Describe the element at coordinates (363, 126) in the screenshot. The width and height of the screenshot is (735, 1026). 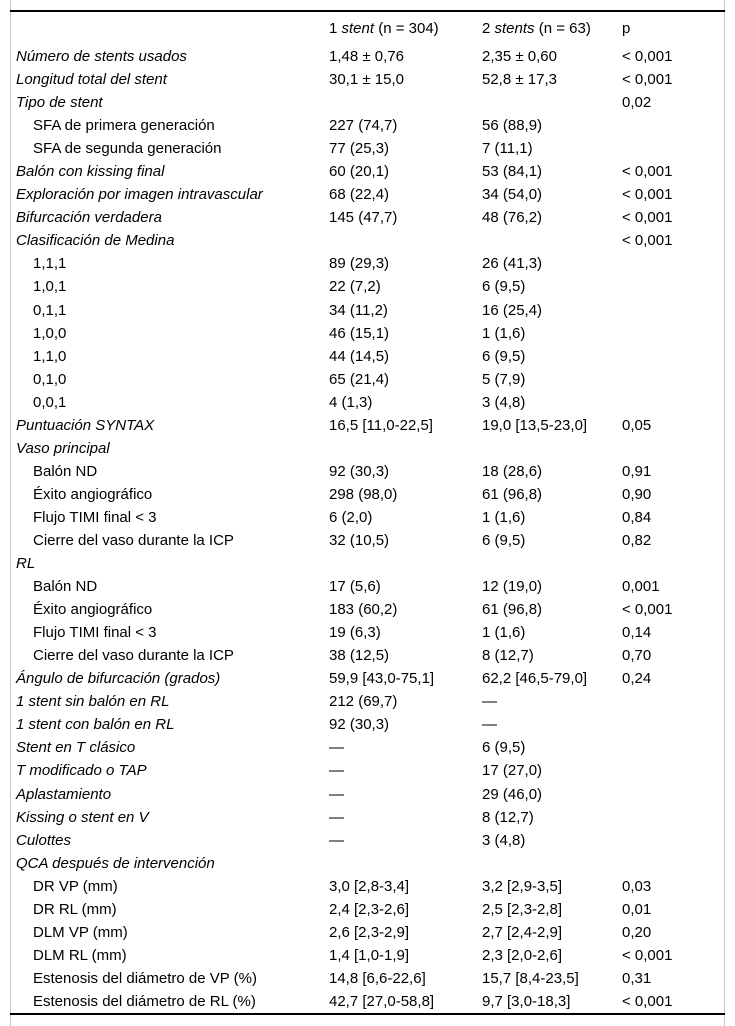
I see `value-1stent: 227 (74,7)` at that location.